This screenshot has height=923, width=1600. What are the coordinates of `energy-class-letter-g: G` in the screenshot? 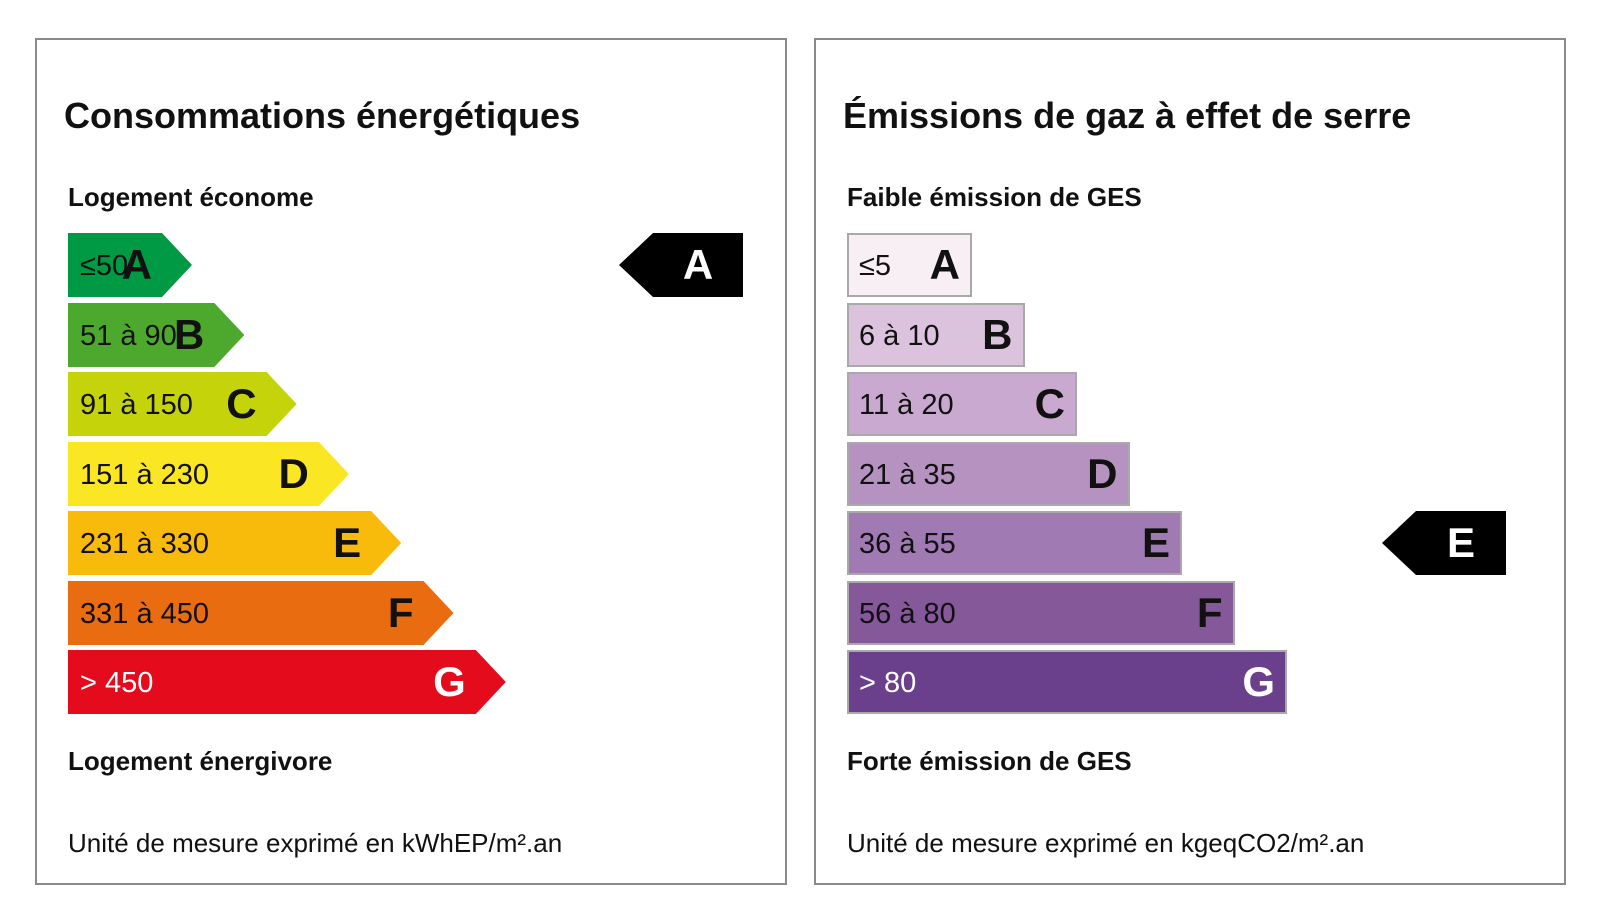 It's located at (449, 681).